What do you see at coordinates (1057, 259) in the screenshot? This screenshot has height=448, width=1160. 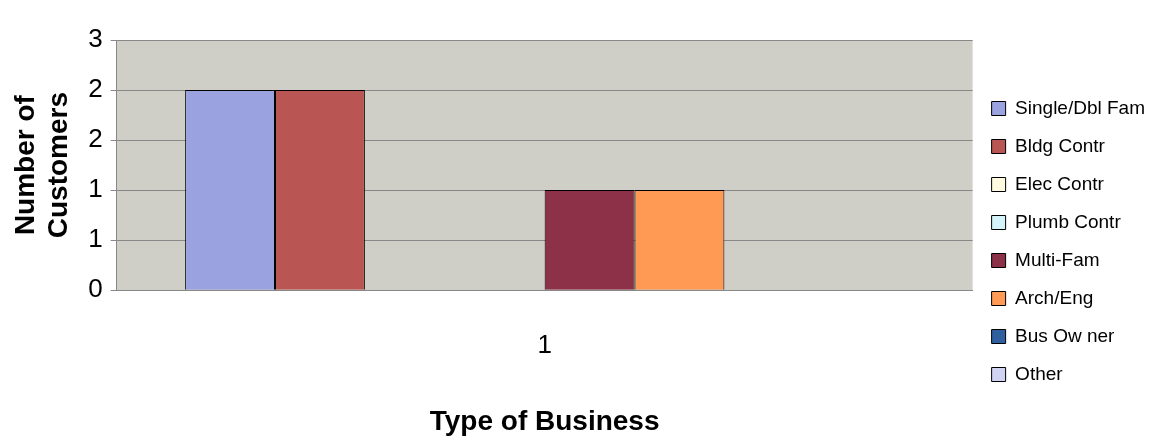 I see `legend-label: Multi-Fam` at bounding box center [1057, 259].